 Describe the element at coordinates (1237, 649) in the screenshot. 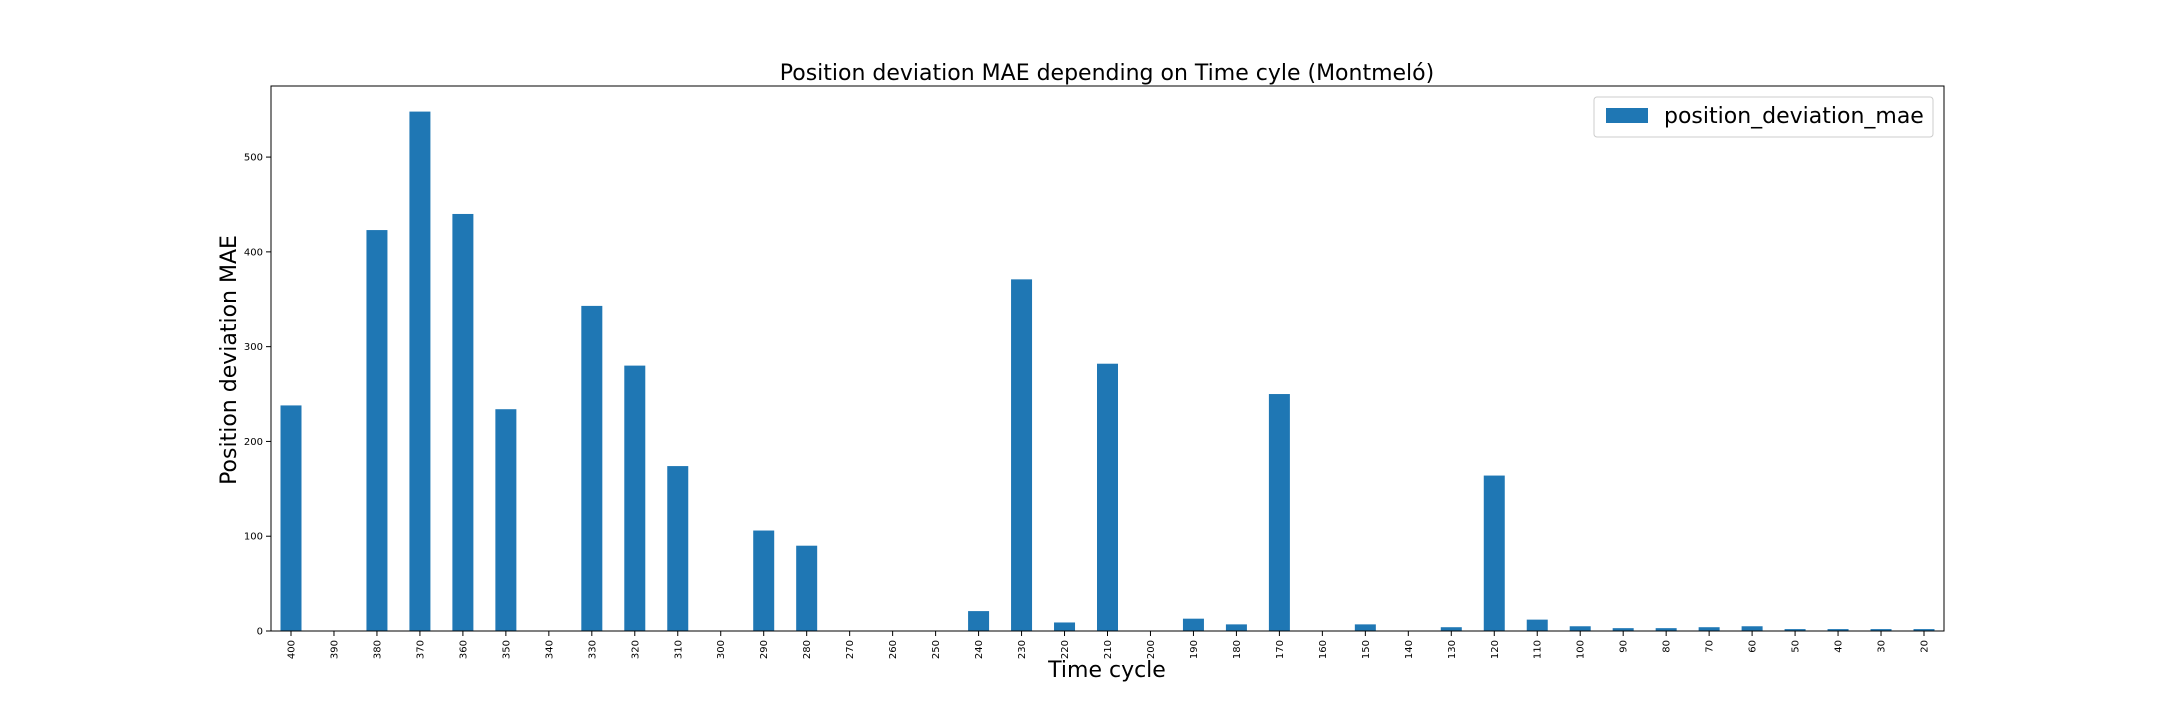

I see `x-tick-label: 180` at that location.